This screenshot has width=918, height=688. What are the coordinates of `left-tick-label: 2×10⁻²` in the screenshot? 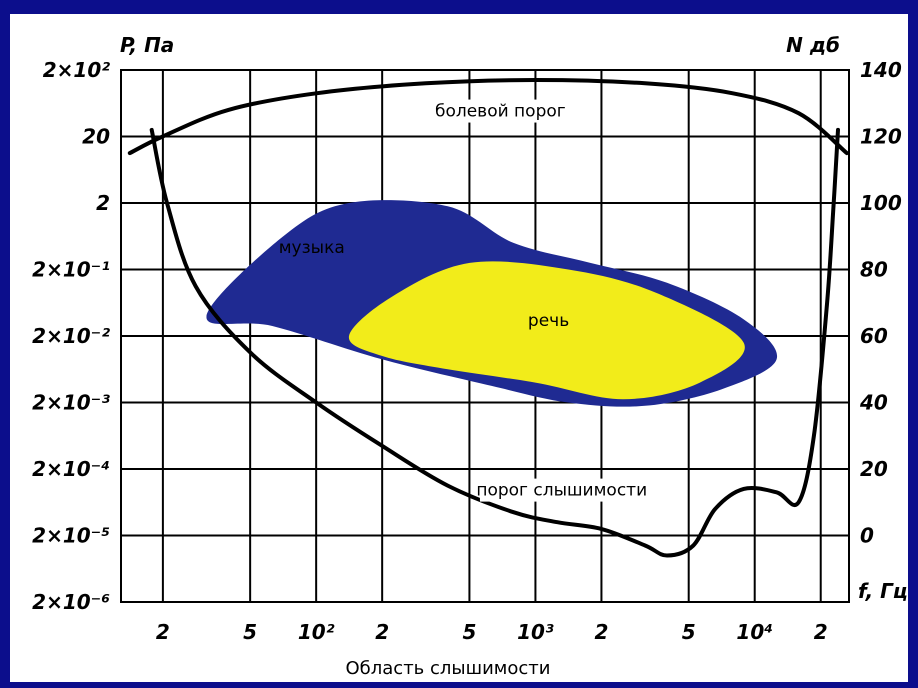 It's located at (71, 336).